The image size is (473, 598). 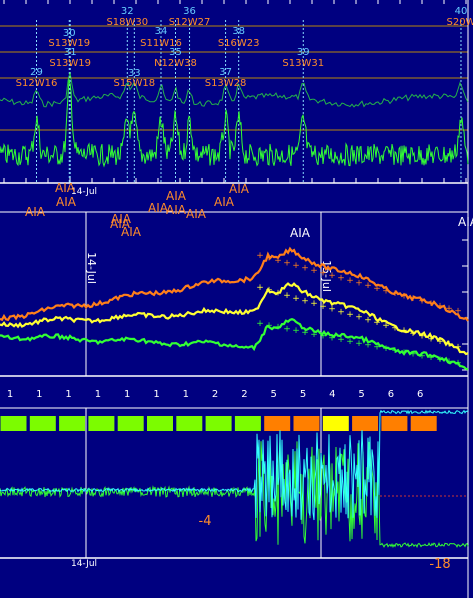 I want to click on region-number: 36, so click(x=189, y=11).